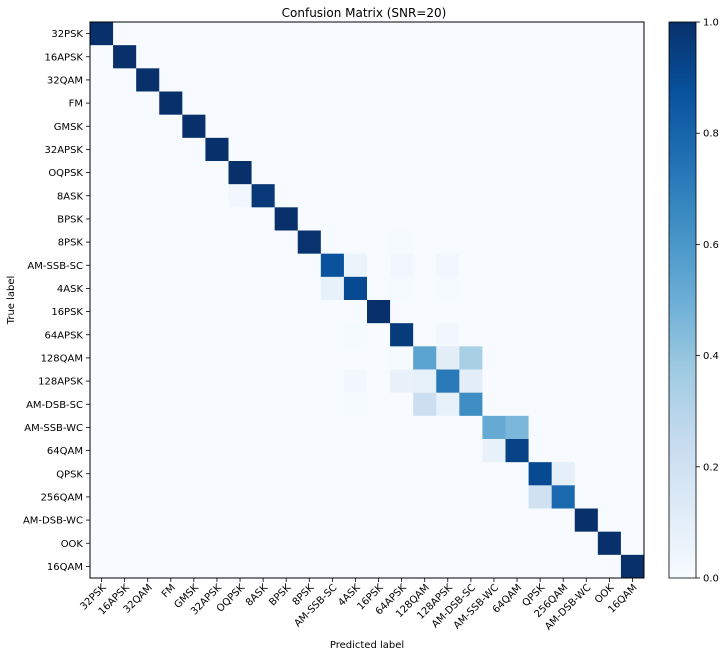 This screenshot has width=726, height=661. What do you see at coordinates (65, 80) in the screenshot?
I see `y-tick-label: 32QAM` at bounding box center [65, 80].